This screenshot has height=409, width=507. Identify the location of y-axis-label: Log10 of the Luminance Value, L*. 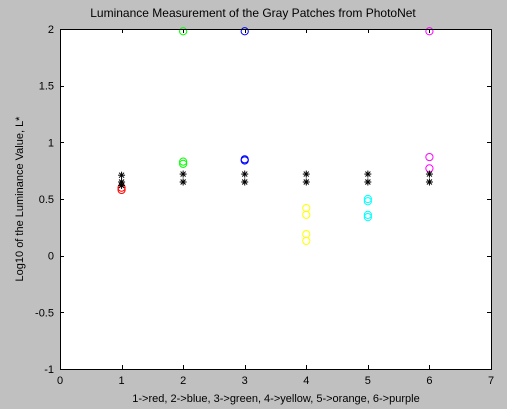
(20, 199).